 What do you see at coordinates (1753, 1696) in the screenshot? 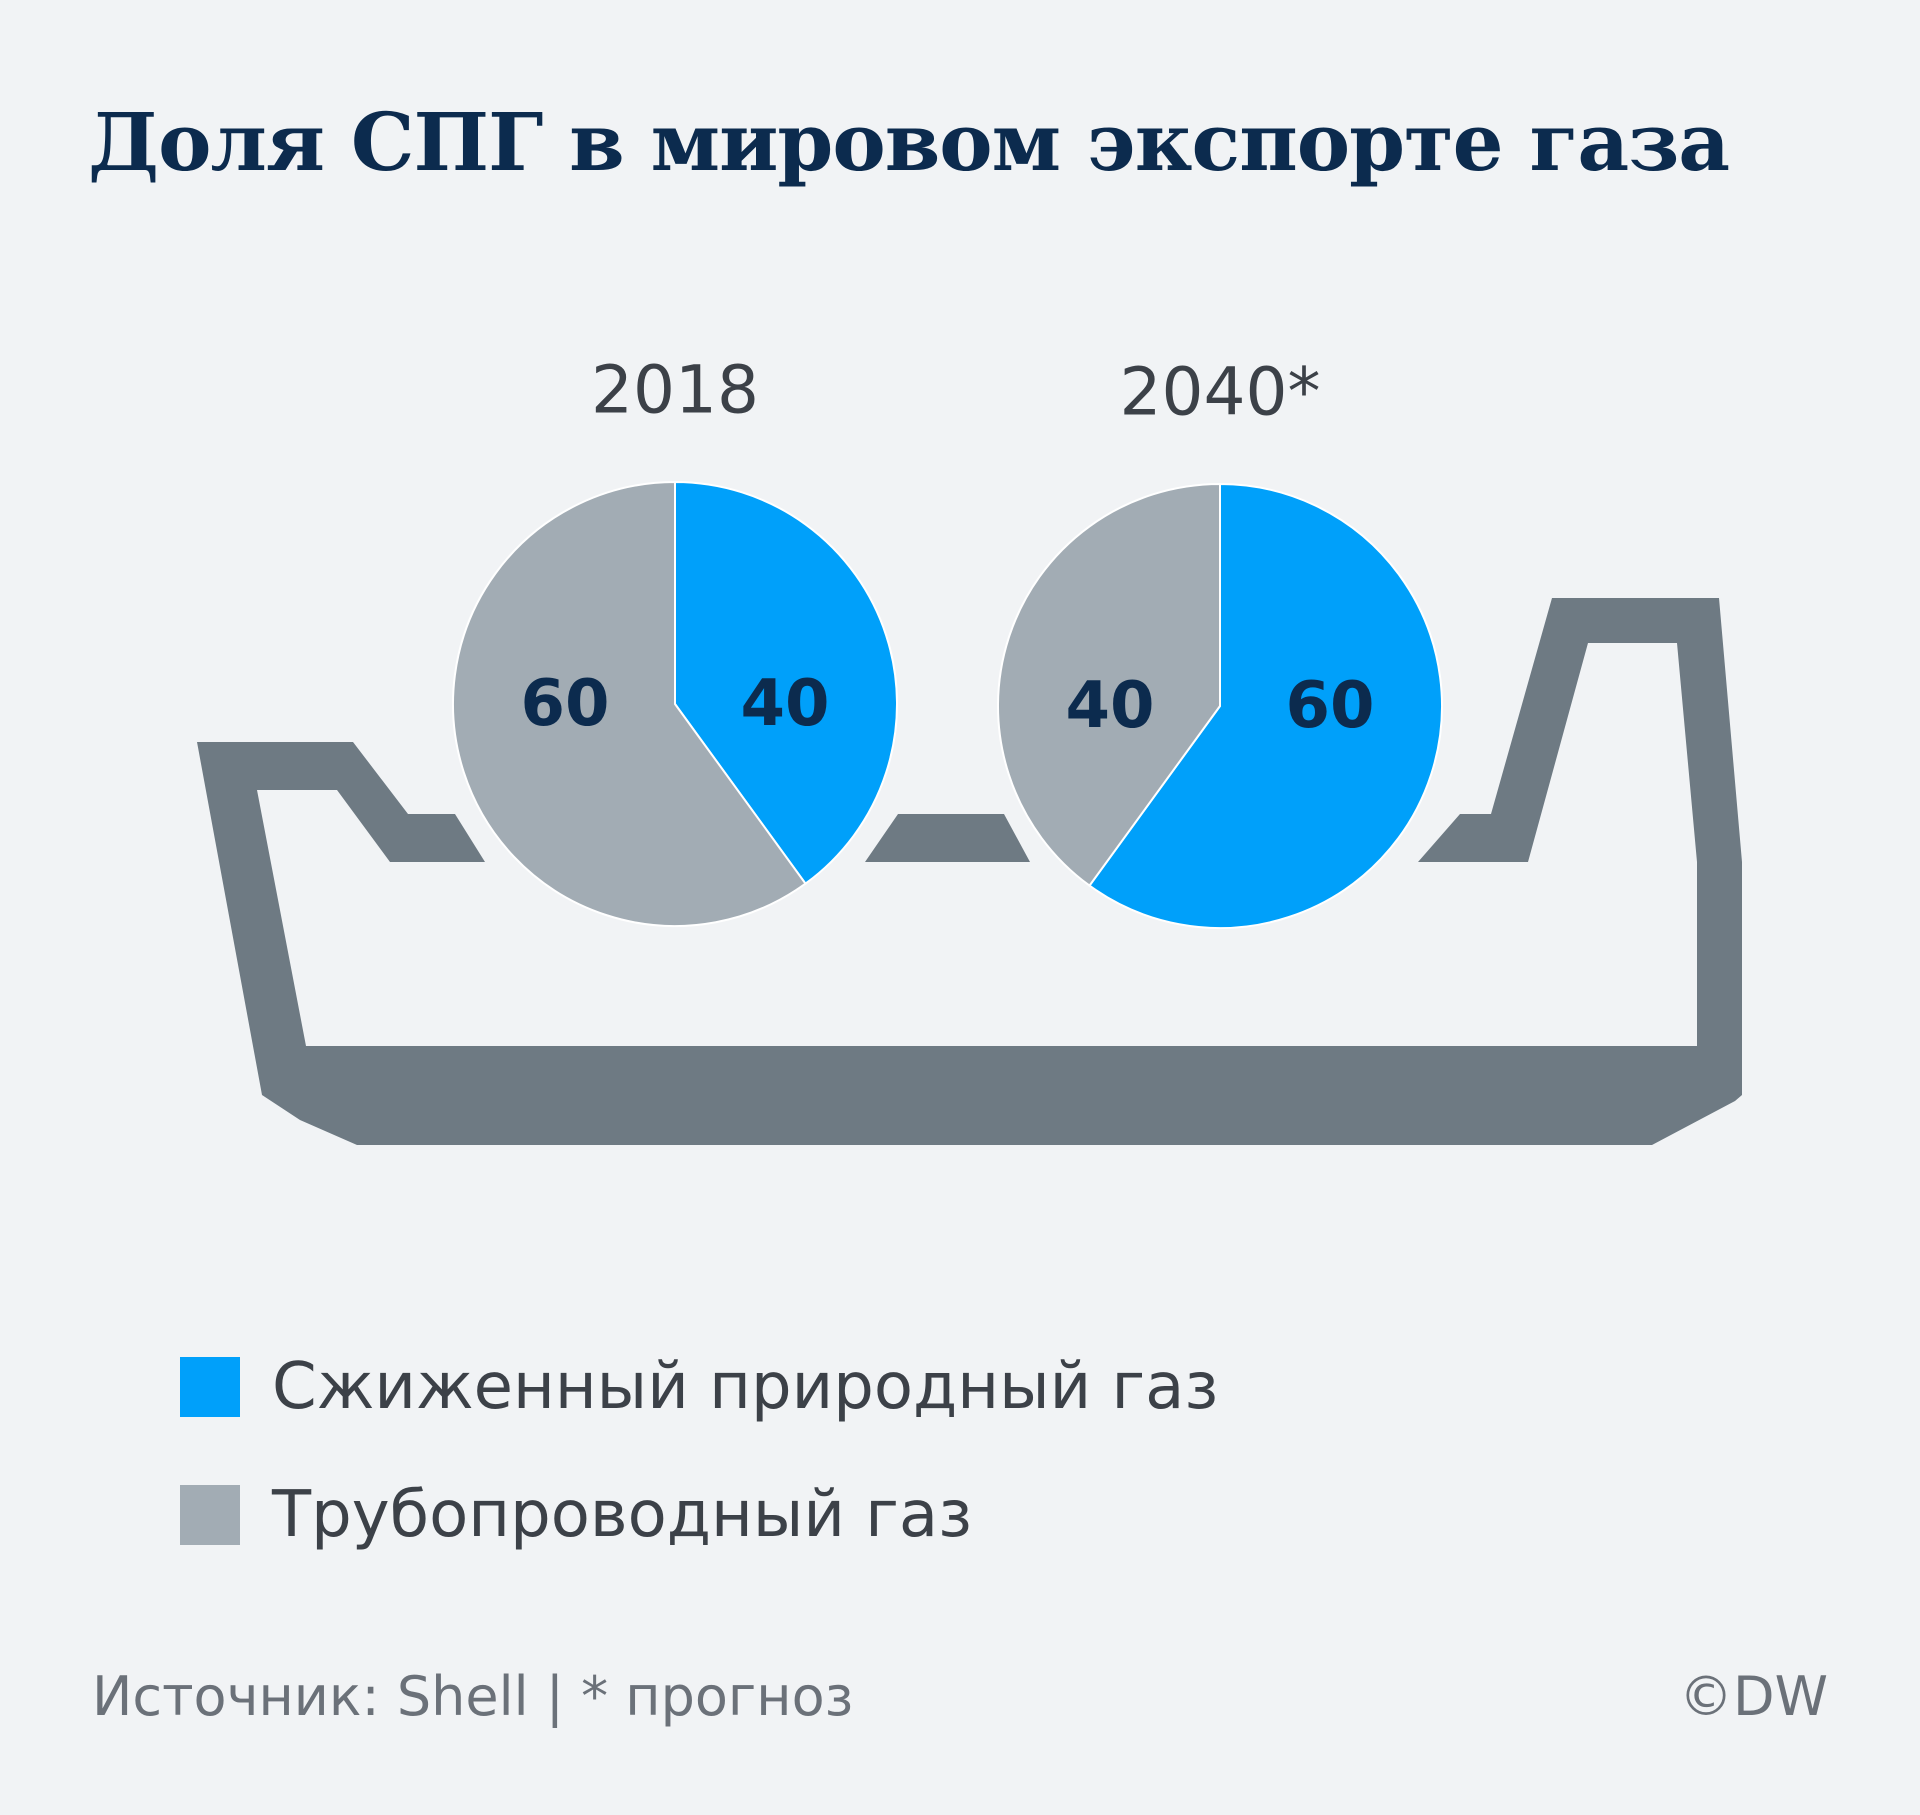
I see `copyright-credit: ©DW` at bounding box center [1753, 1696].